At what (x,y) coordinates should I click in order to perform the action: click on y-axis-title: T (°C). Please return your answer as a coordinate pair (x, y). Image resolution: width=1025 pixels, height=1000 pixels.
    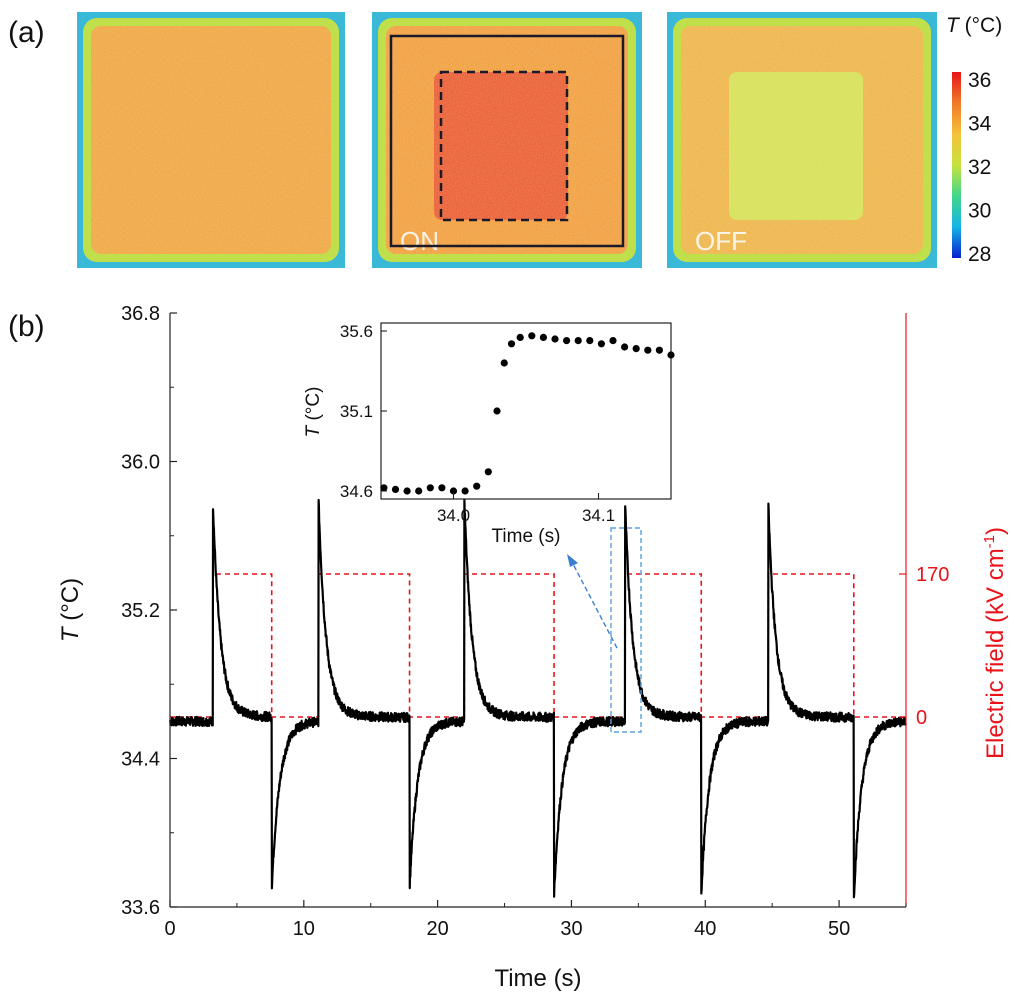
    Looking at the image, I should click on (70, 610).